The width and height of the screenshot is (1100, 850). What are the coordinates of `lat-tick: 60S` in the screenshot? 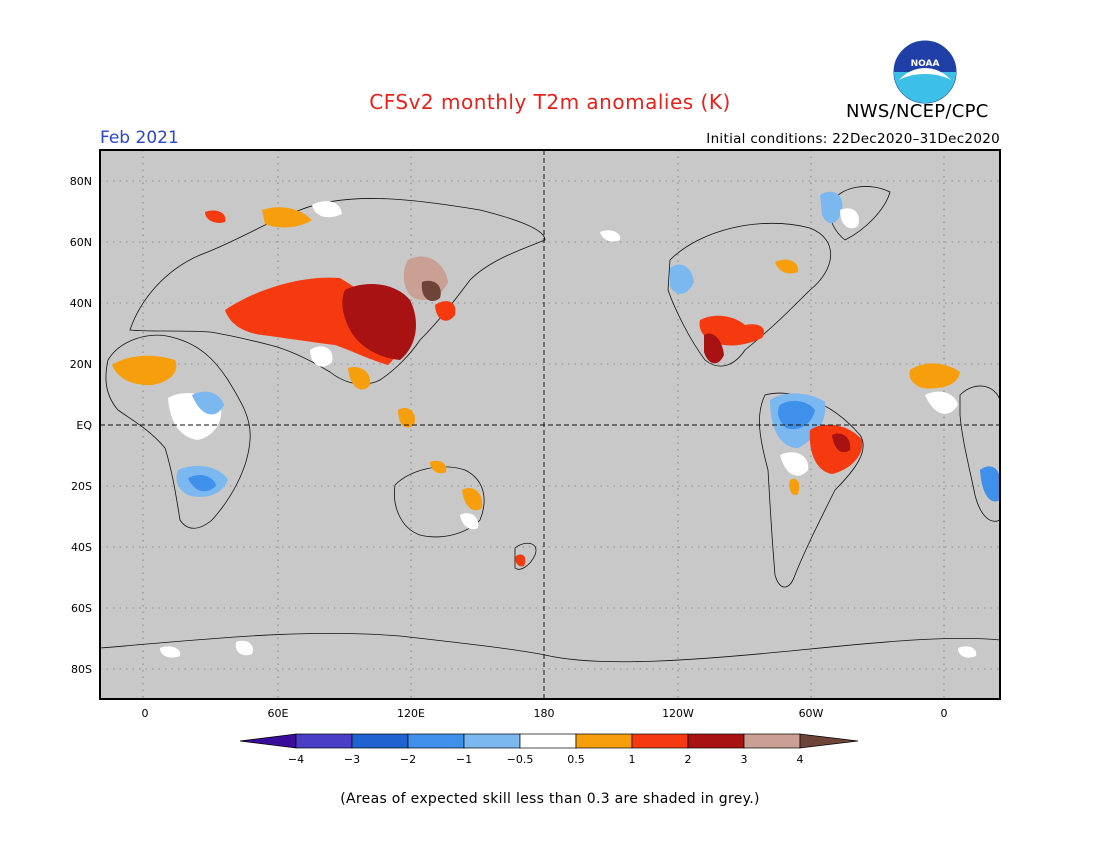 It's located at (81, 608).